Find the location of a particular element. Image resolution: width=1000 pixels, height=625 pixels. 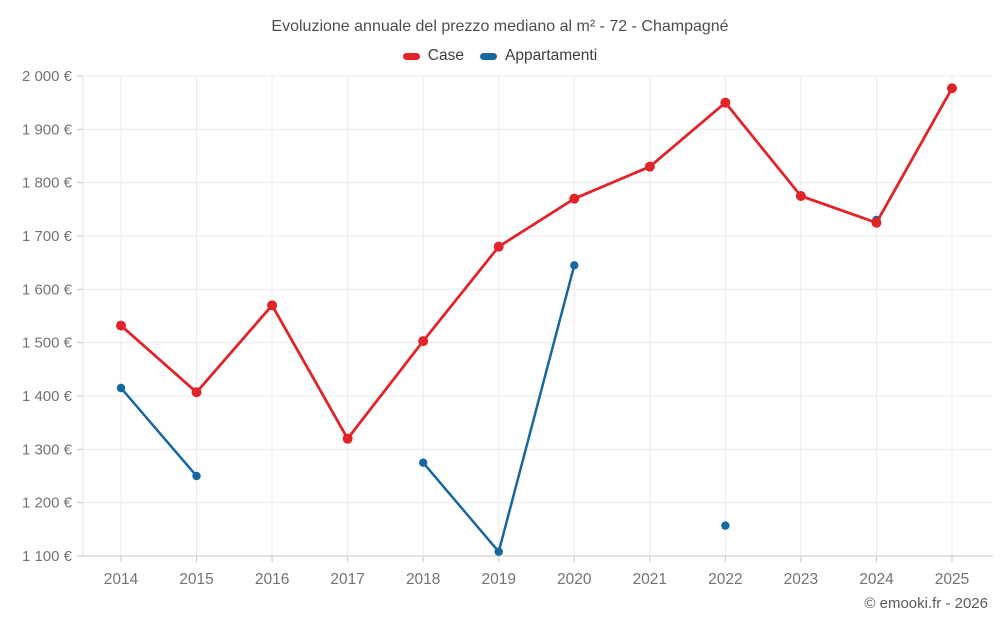

appartamenti-point-2020 is located at coordinates (574, 265).